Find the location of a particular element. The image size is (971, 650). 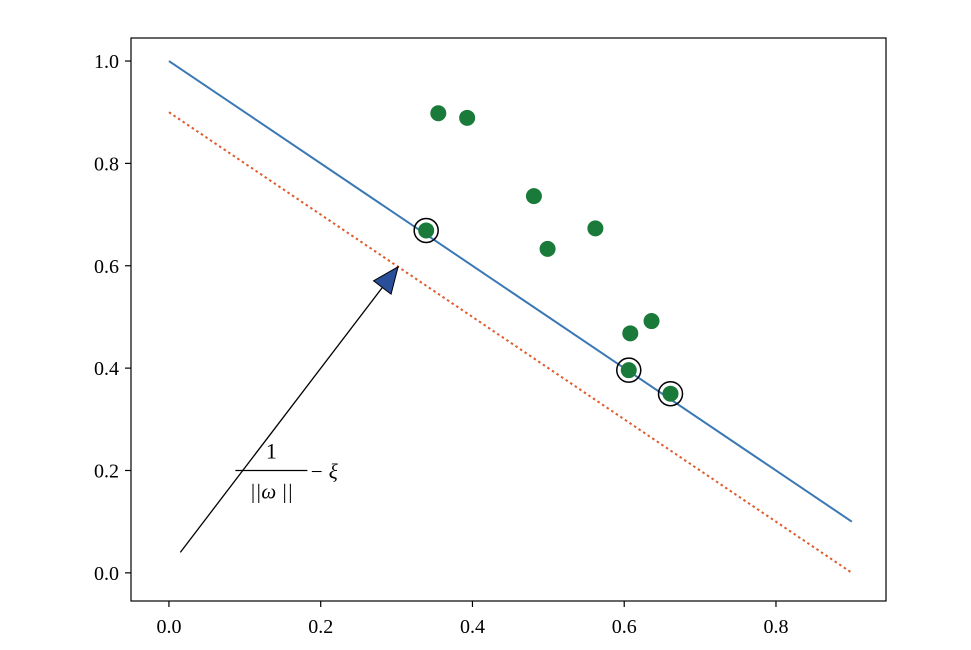

data-points is located at coordinates (548, 256).